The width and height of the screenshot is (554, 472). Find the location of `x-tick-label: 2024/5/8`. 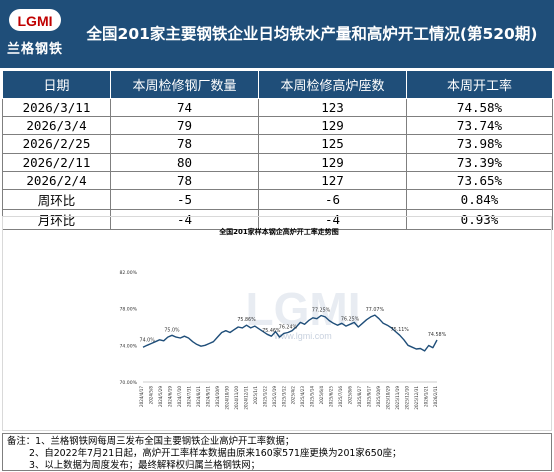

x-tick-label: 2024/5/8 is located at coordinates (150, 395).